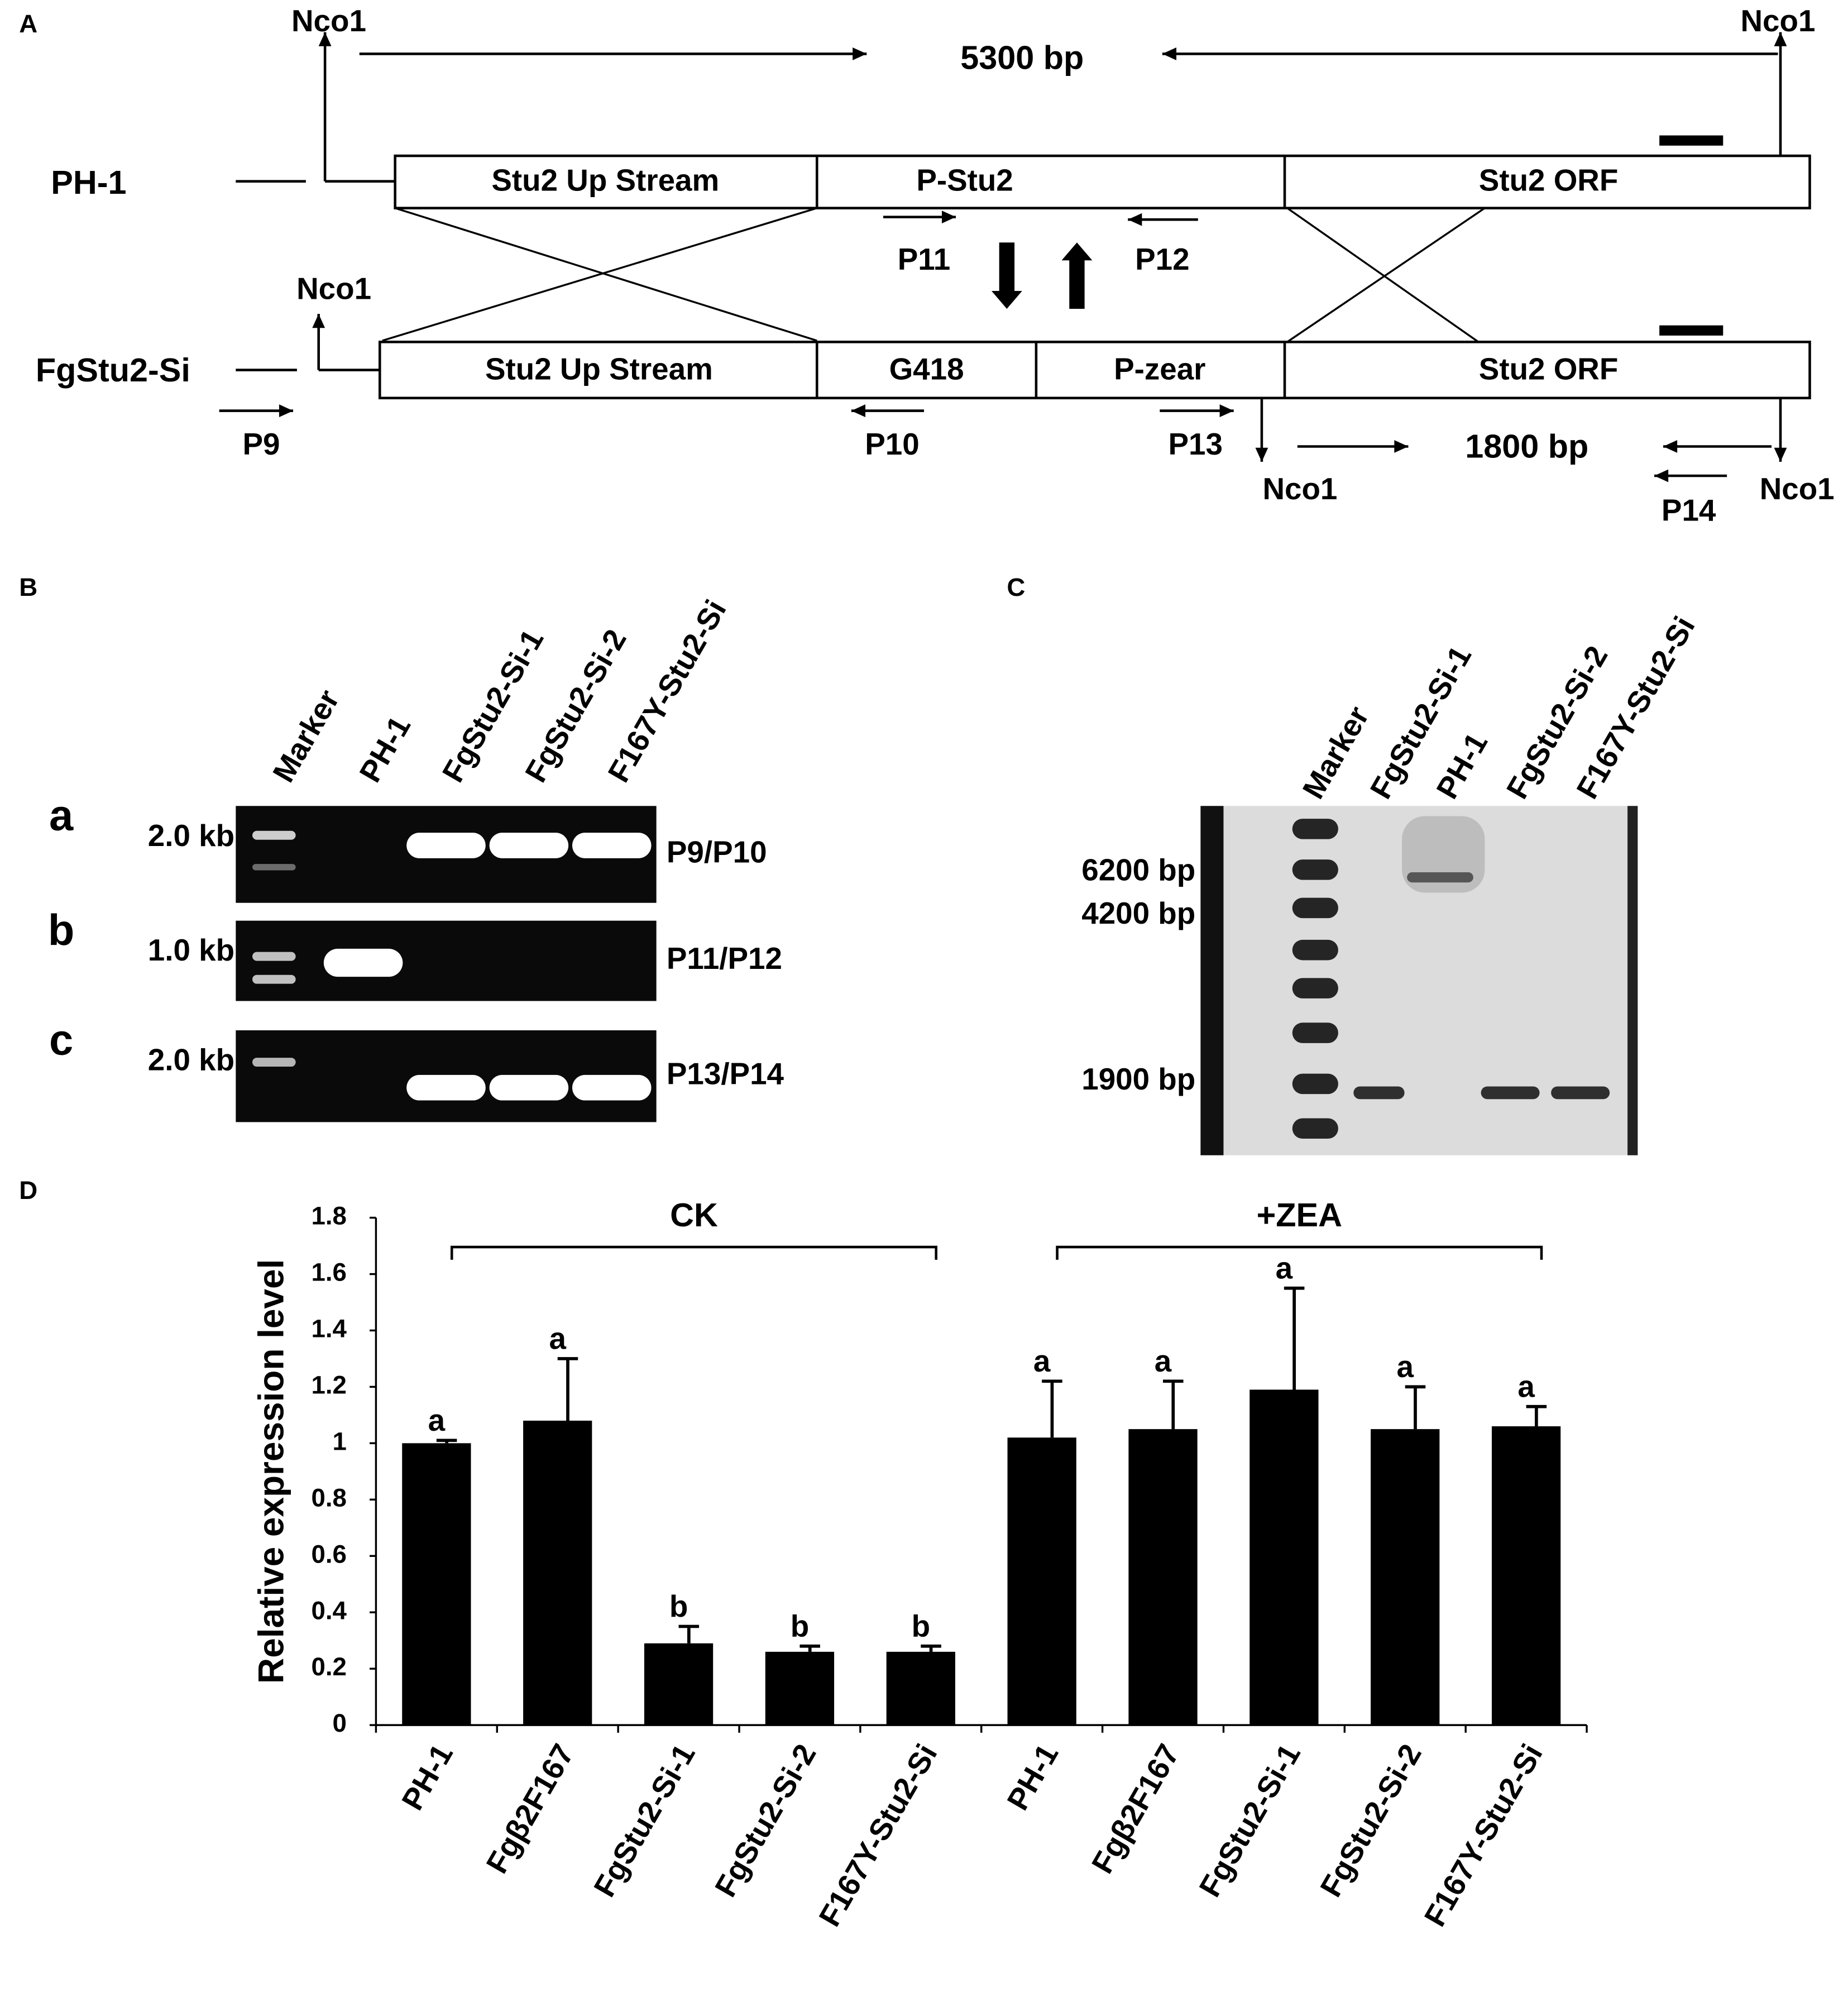 This screenshot has width=1848, height=2002. What do you see at coordinates (1016, 587) in the screenshot?
I see `panel-label: C` at bounding box center [1016, 587].